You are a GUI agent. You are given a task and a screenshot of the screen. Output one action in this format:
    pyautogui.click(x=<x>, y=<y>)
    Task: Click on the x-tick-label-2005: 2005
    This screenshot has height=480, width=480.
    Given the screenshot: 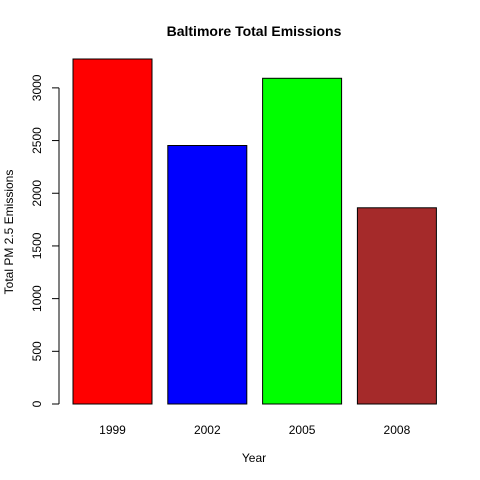 What is the action you would take?
    pyautogui.click(x=302, y=430)
    